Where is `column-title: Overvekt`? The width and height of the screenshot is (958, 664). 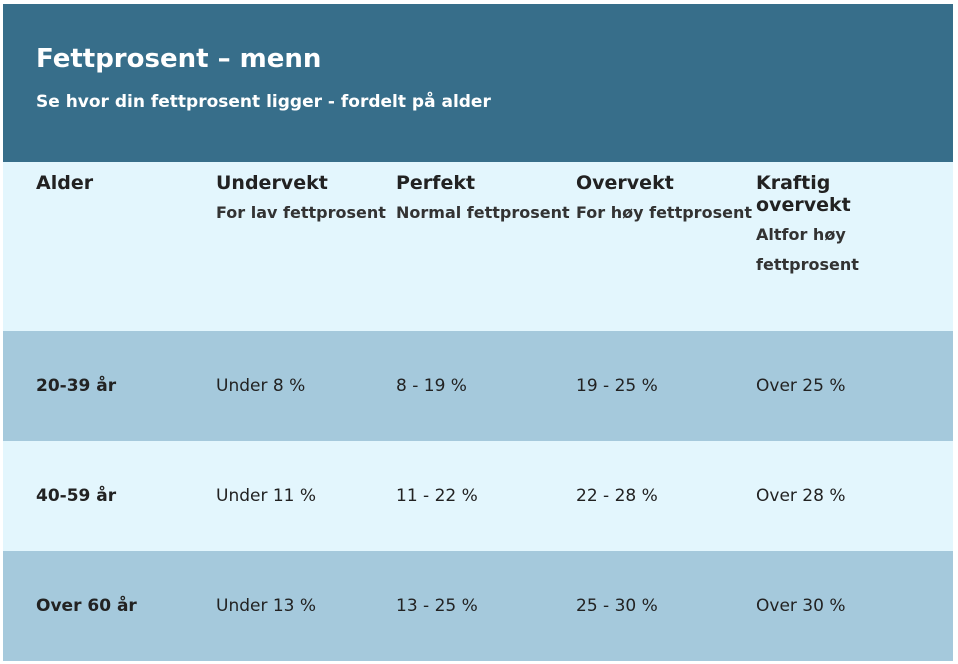
column-title: Overvekt is located at coordinates (625, 183).